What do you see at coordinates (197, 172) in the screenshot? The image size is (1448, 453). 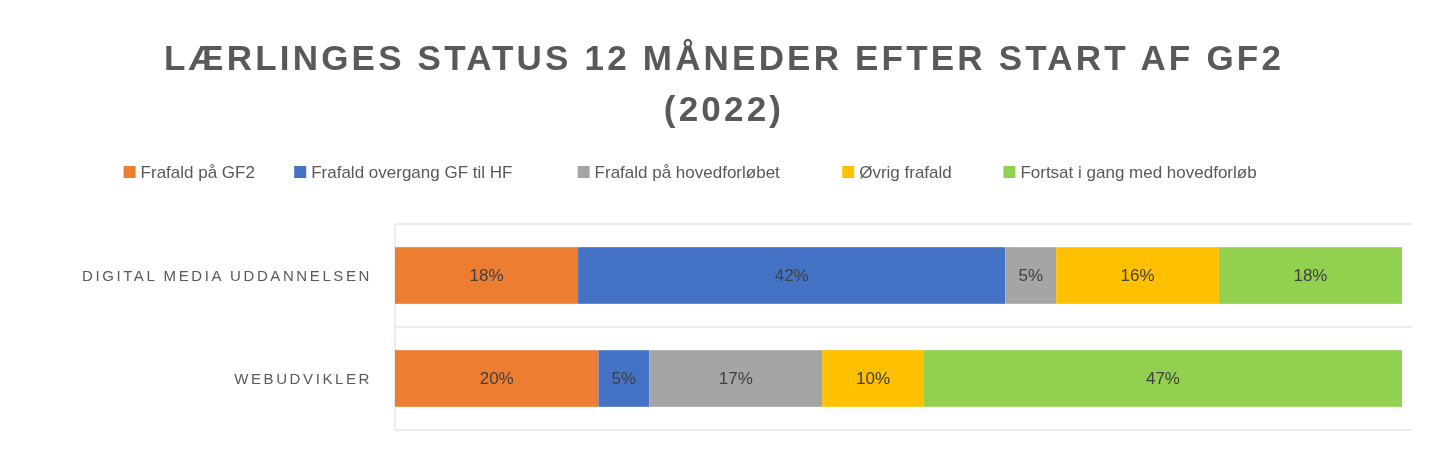 I see `legend-label: Frafald på GF2` at bounding box center [197, 172].